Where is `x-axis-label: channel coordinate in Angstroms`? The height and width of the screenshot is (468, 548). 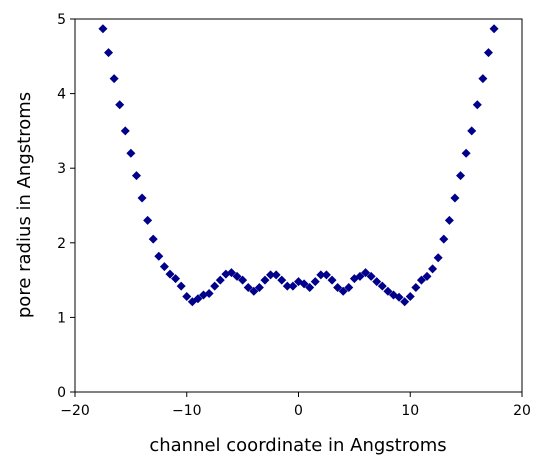
x-axis-label: channel coordinate in Angstroms is located at coordinates (297, 445).